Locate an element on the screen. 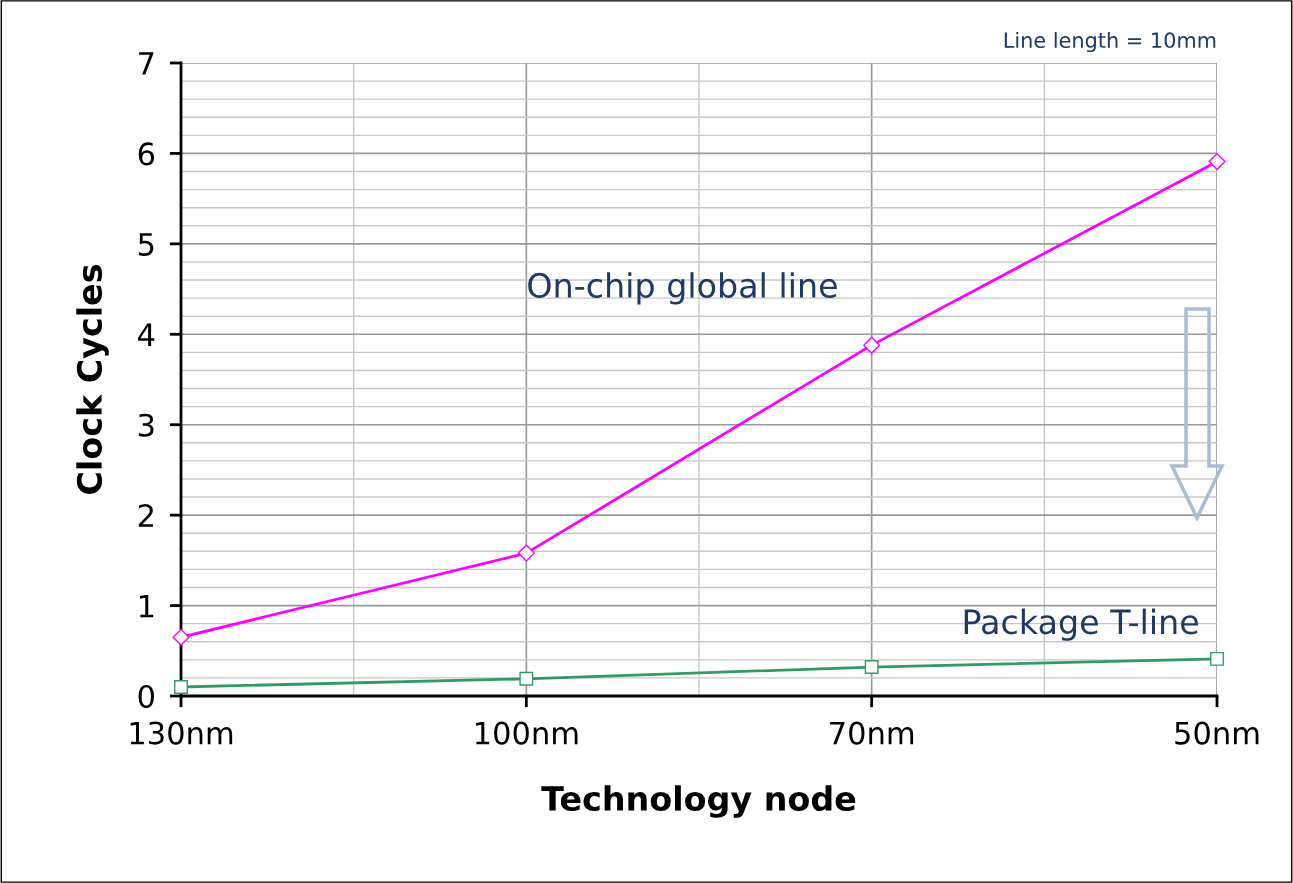  x-axis-title: Technology node is located at coordinates (698, 801).